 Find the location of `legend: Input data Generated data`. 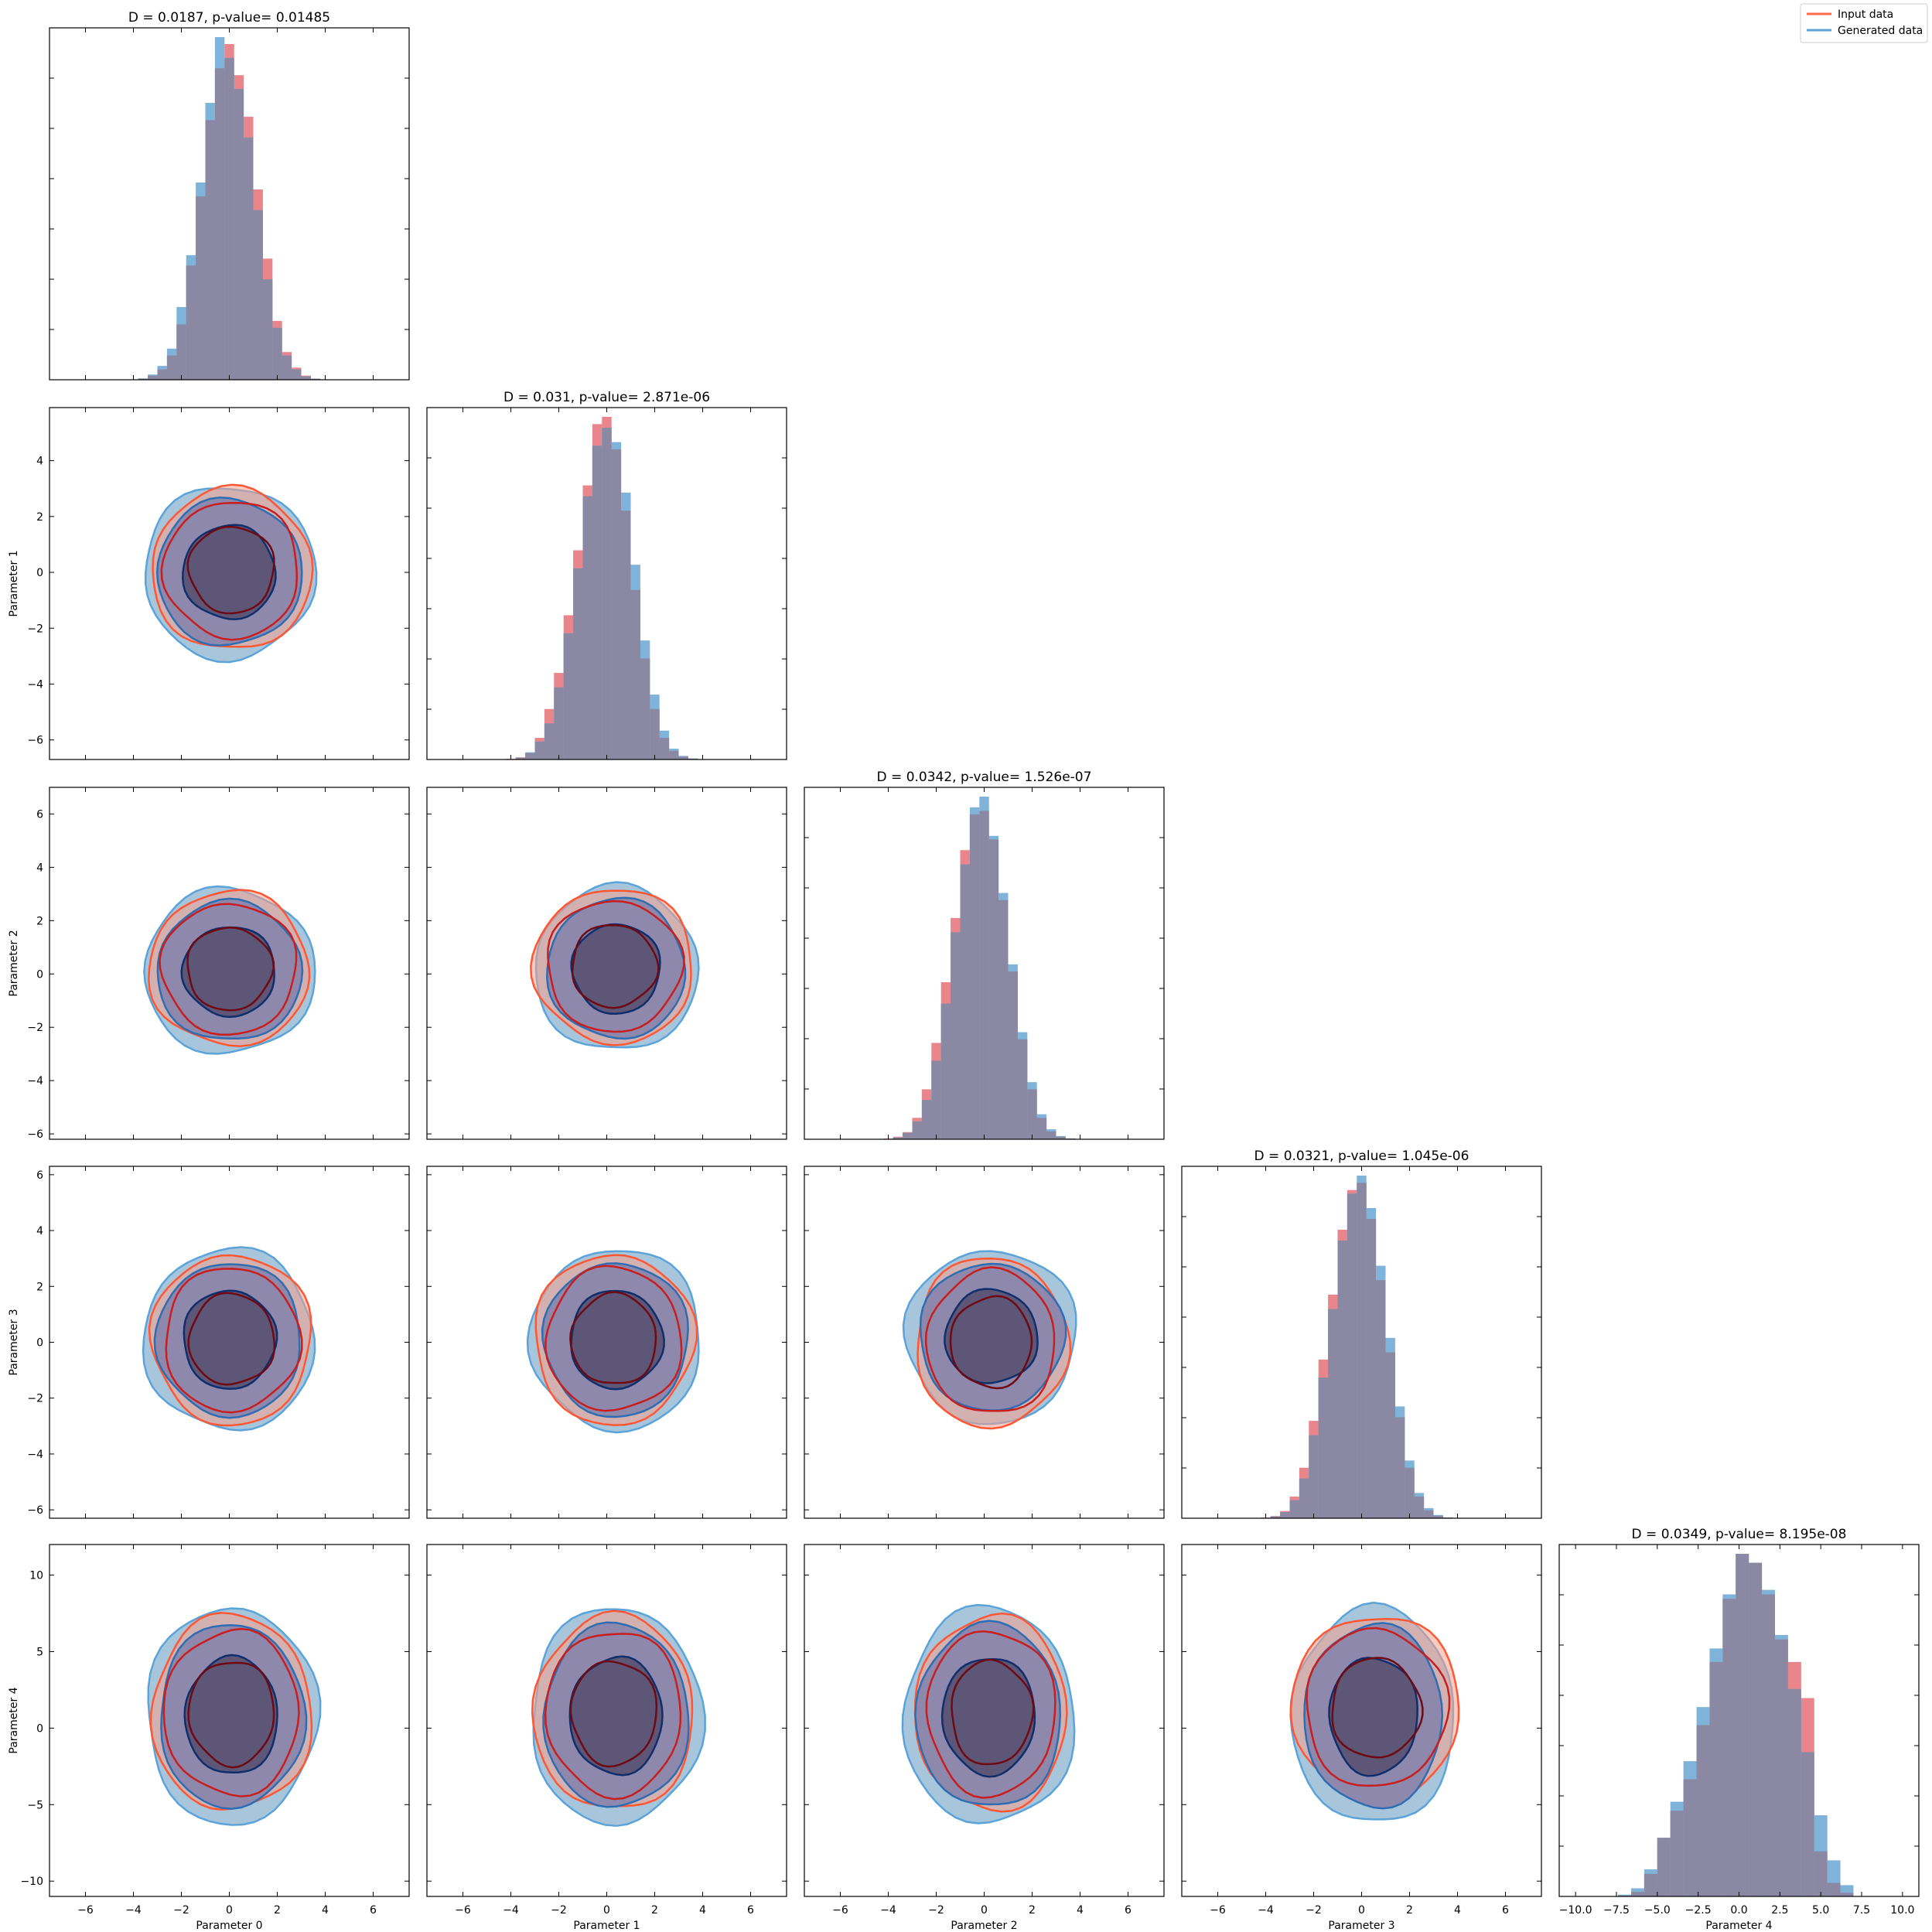

legend: Input data Generated data is located at coordinates (1864, 23).